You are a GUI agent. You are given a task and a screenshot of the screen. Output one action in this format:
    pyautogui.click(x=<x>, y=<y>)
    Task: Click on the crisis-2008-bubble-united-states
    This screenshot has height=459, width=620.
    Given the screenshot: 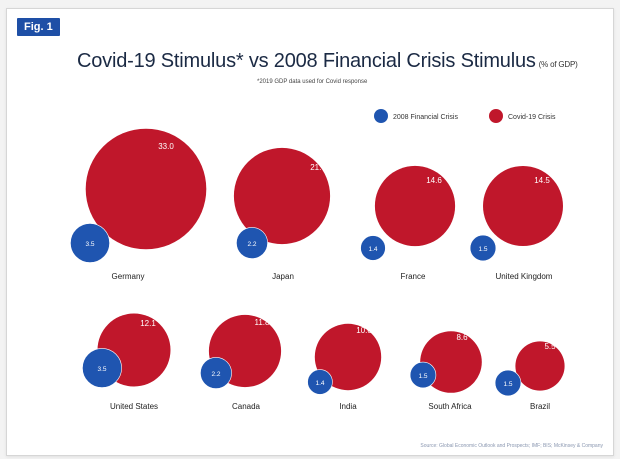 What is the action you would take?
    pyautogui.click(x=102, y=368)
    